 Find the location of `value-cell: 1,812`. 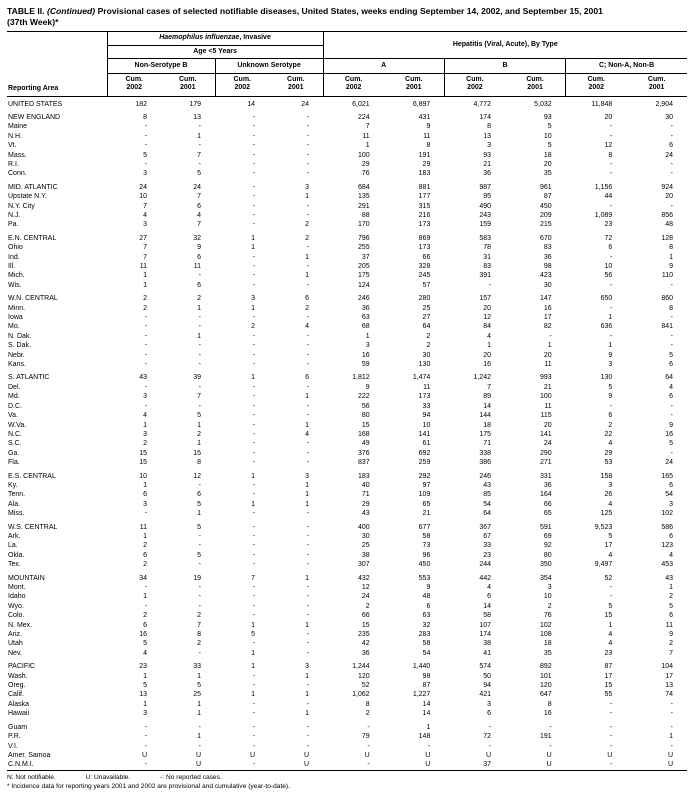

value-cell: 1,812 is located at coordinates (361, 378).